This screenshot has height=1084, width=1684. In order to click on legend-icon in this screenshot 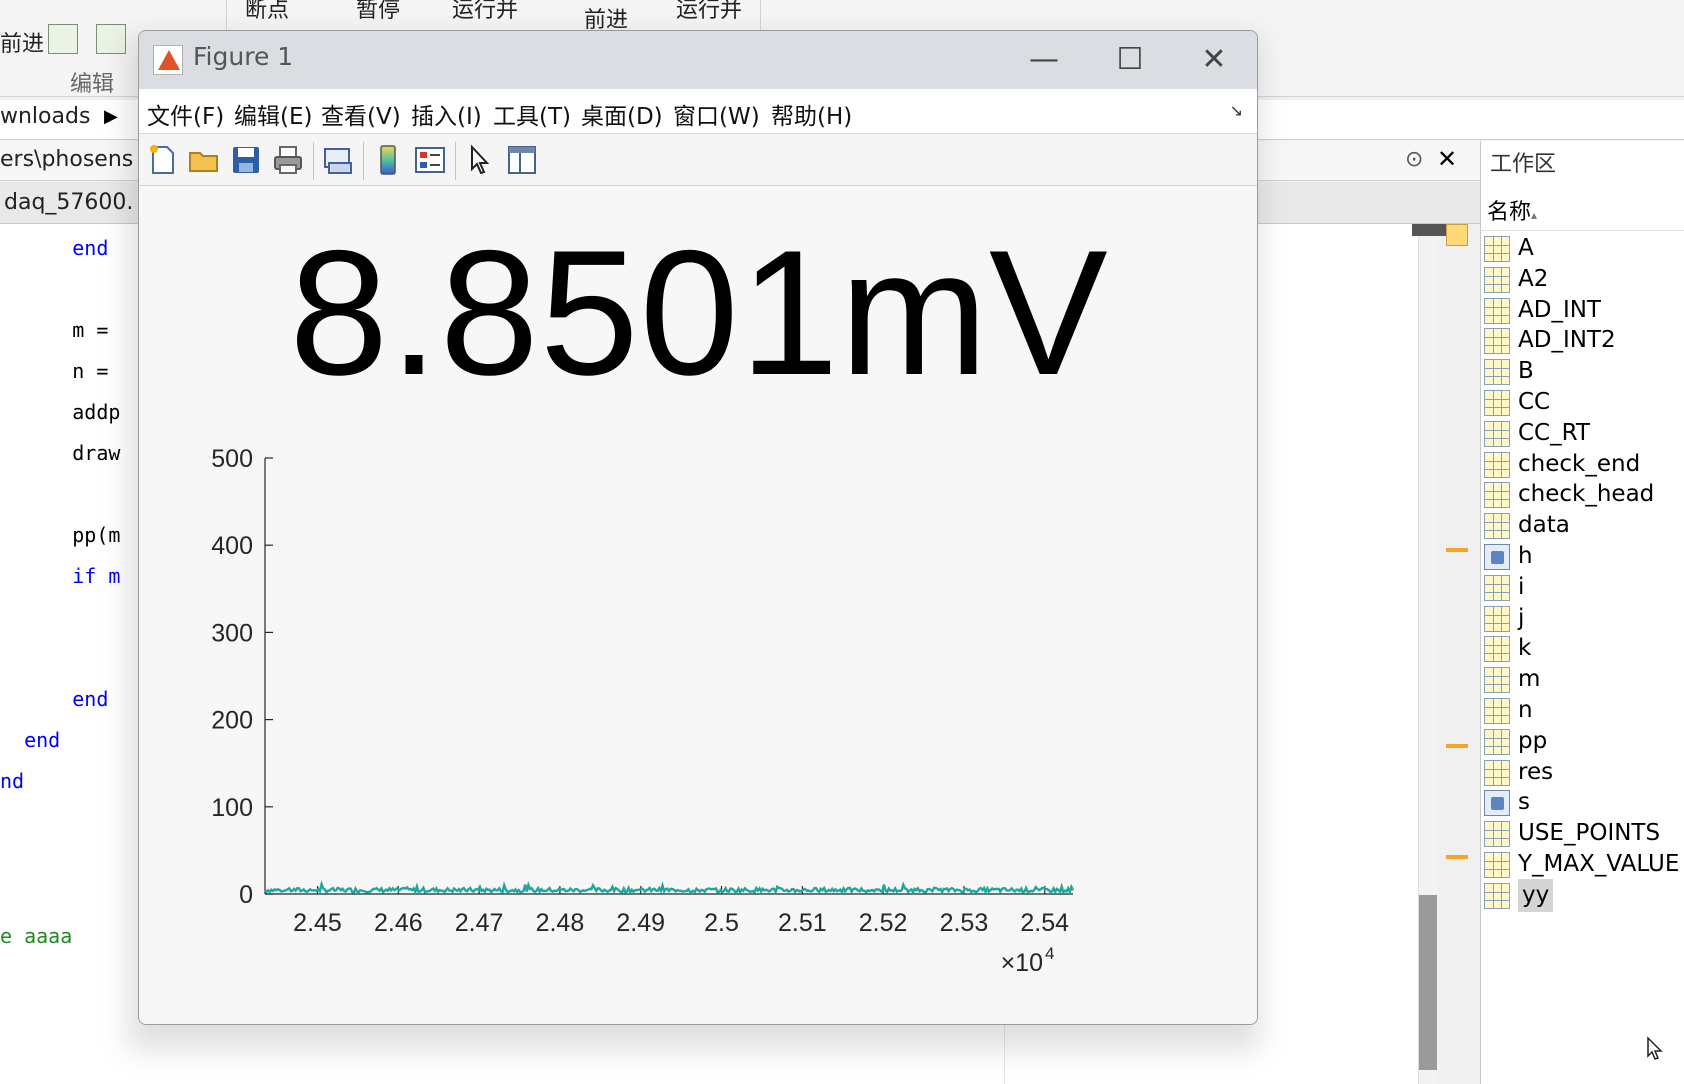, I will do `click(430, 160)`.